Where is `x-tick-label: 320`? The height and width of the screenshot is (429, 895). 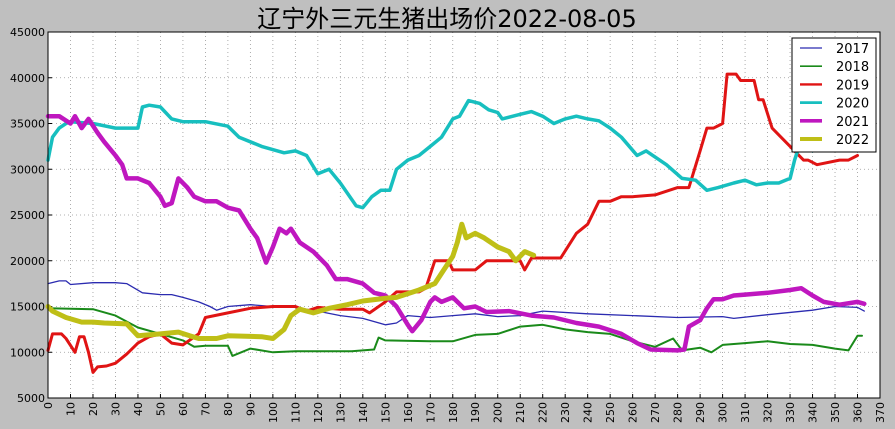
x-tick-label: 320 is located at coordinates (768, 412).